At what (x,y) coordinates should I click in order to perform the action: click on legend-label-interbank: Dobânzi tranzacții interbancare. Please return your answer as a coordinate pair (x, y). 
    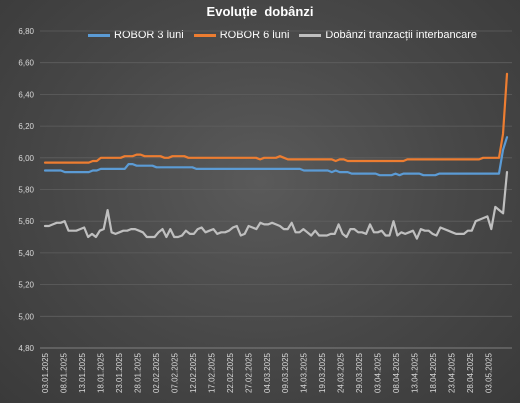
    Looking at the image, I should click on (401, 35).